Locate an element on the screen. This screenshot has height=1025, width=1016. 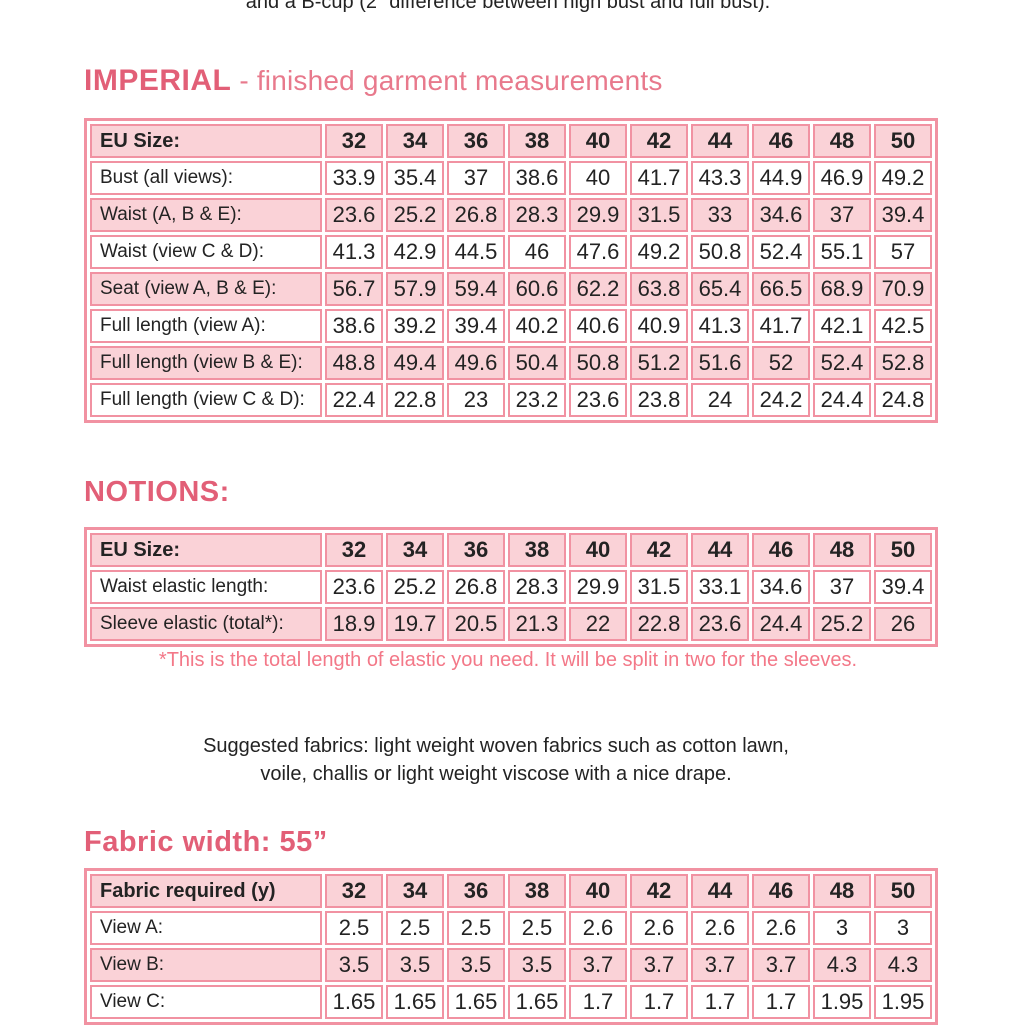
value-cell: 22.4 is located at coordinates (354, 400).